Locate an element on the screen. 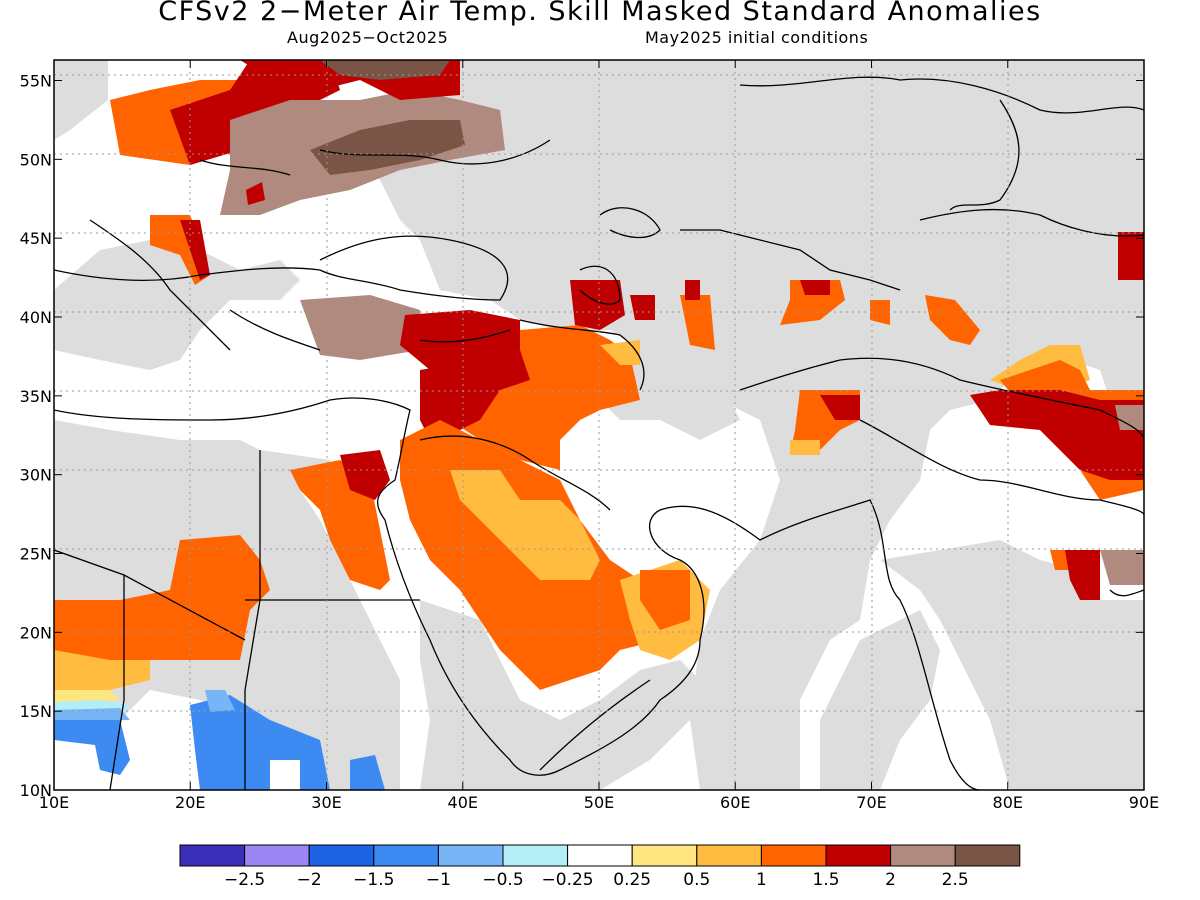 This screenshot has height=900, width=1200. latitude-labels: 55N 50N 45N 40N 35N 30N 25N 20N 15N 10N is located at coordinates (36, 435).